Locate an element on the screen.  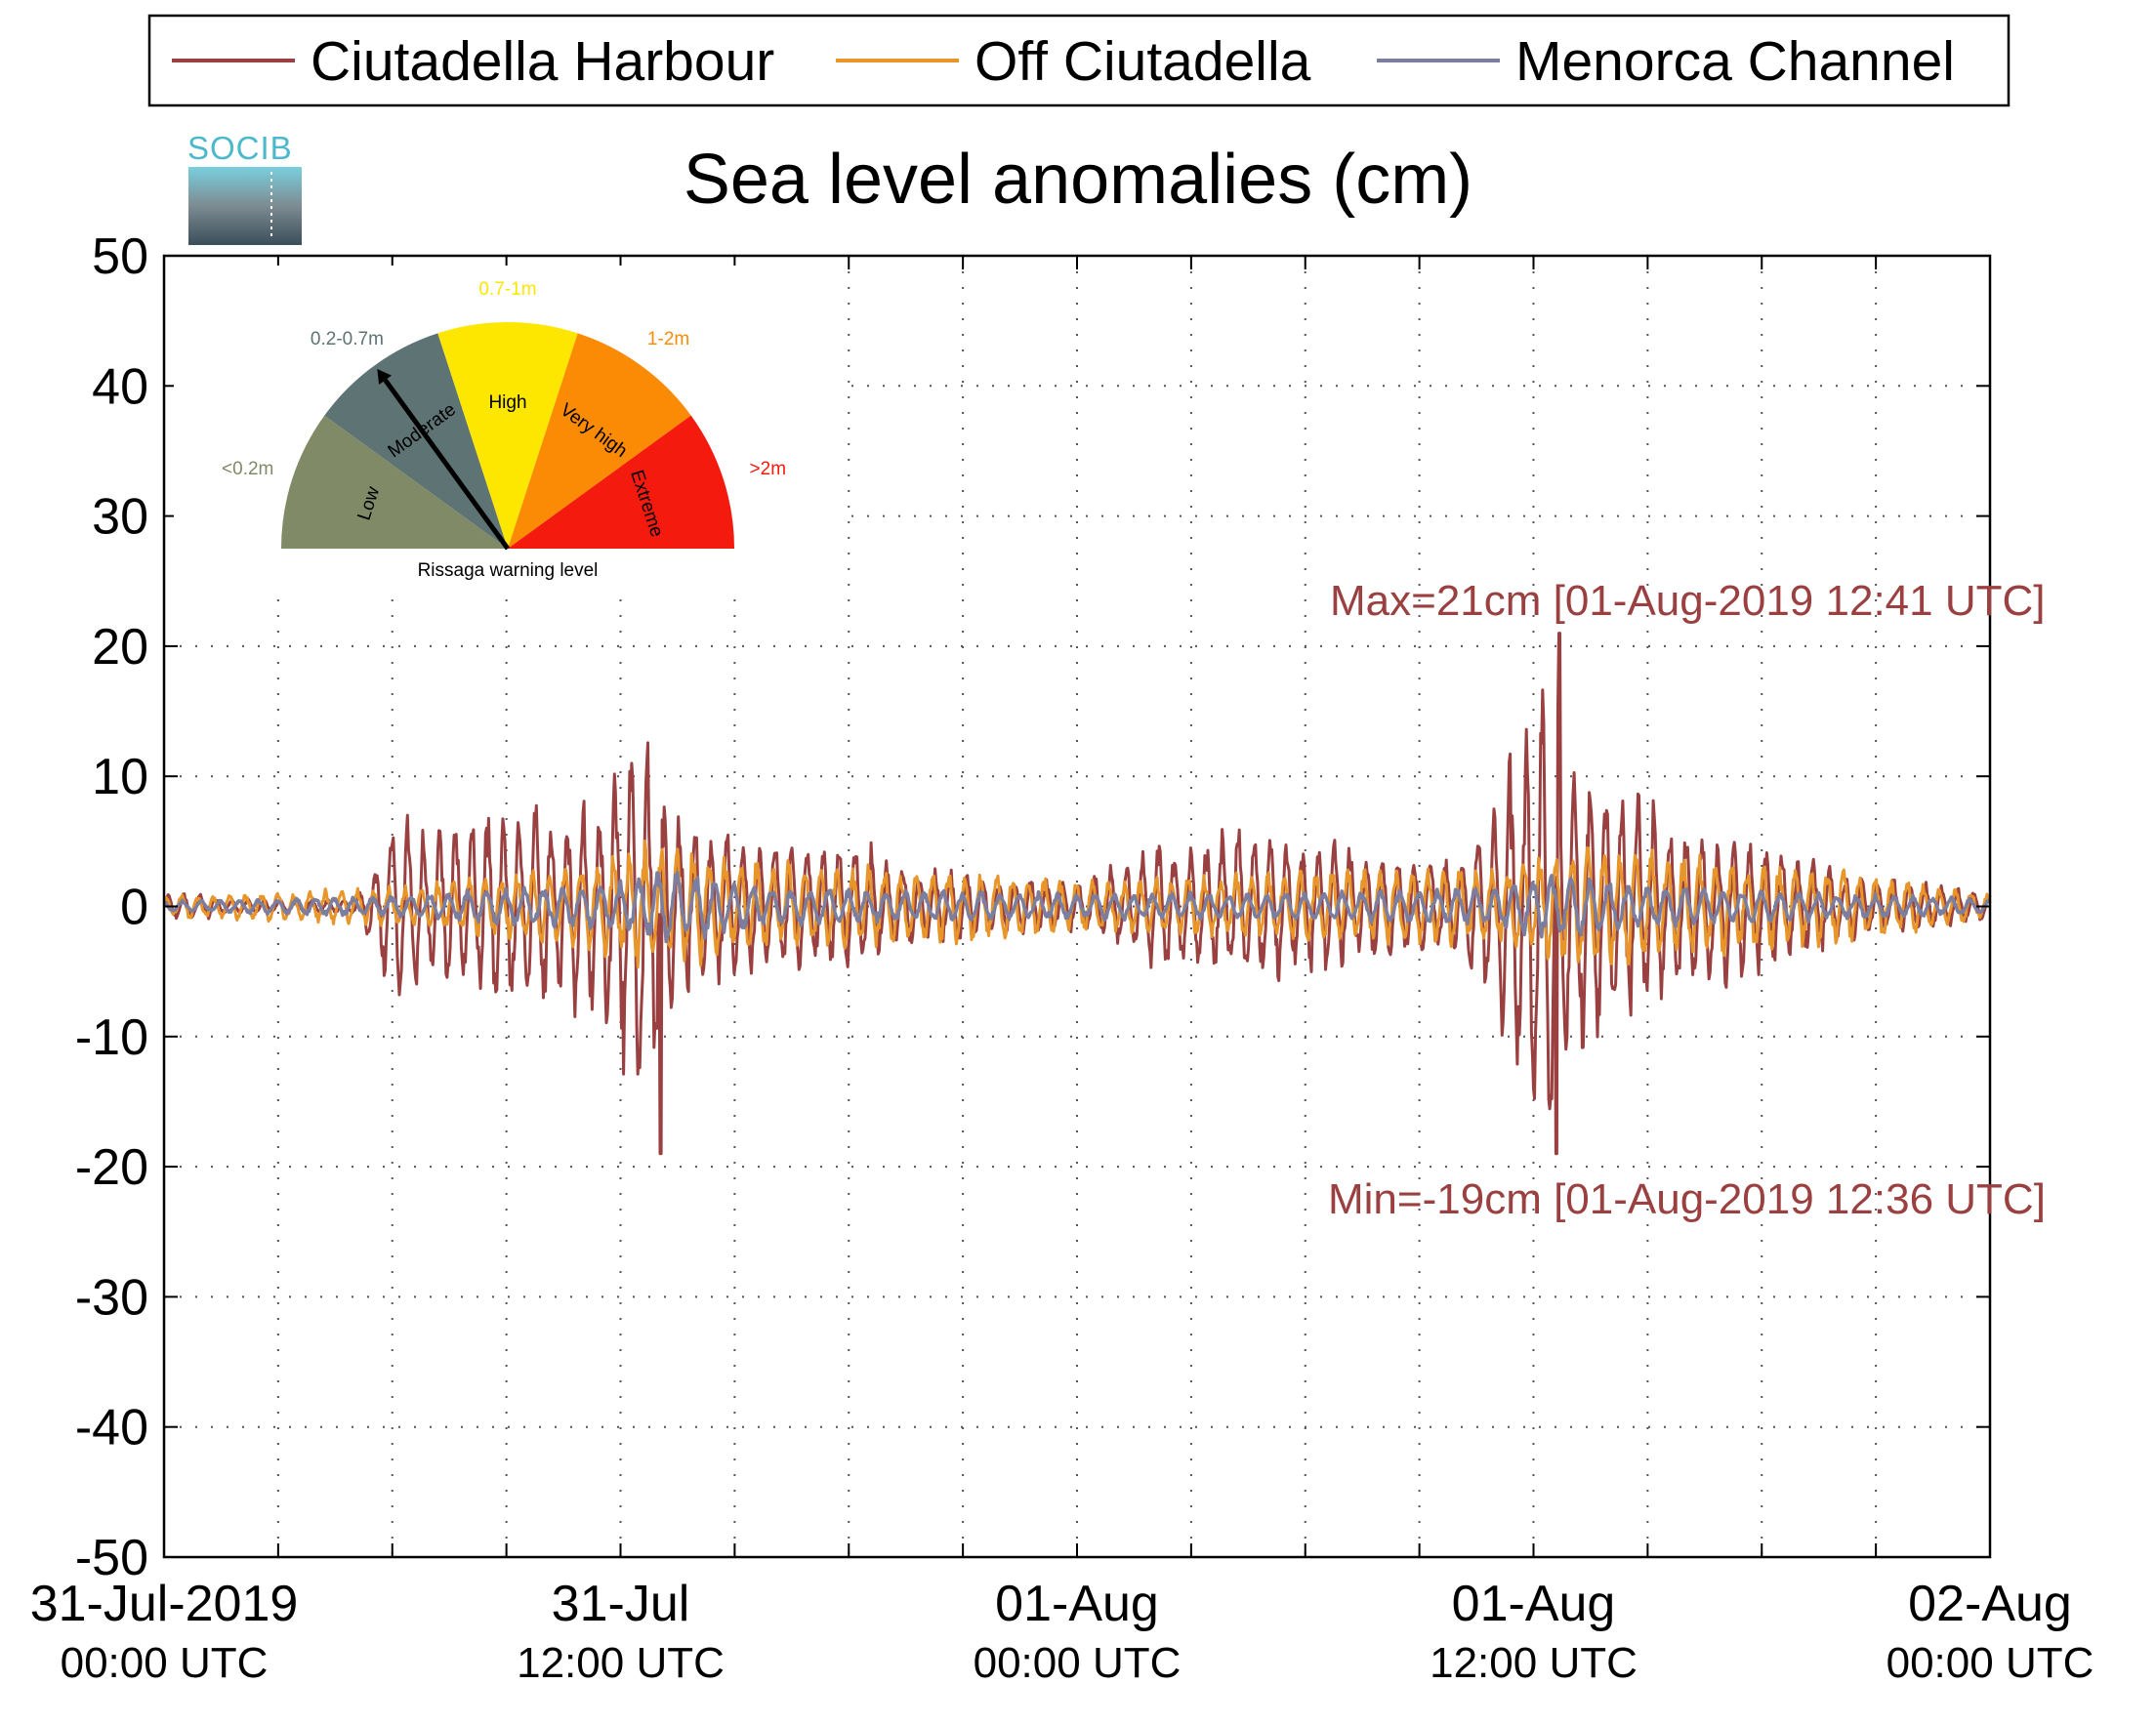
series-line-off-ciutadella is located at coordinates (1077, 904).